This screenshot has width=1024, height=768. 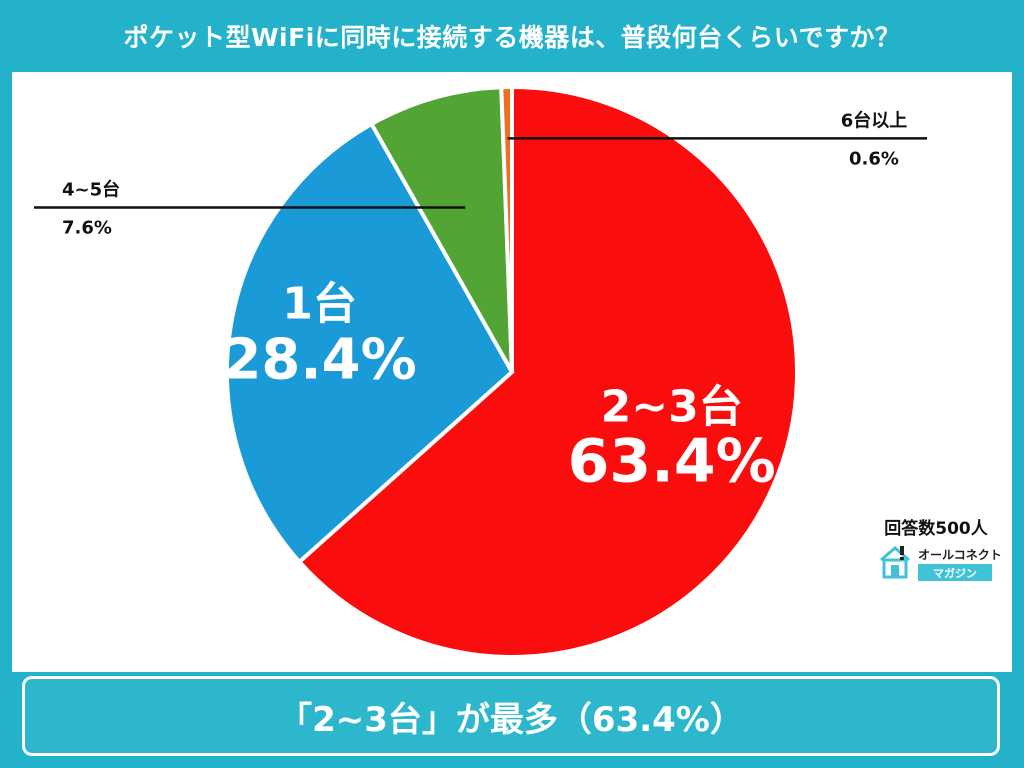 I want to click on house-icon, so click(x=895, y=562).